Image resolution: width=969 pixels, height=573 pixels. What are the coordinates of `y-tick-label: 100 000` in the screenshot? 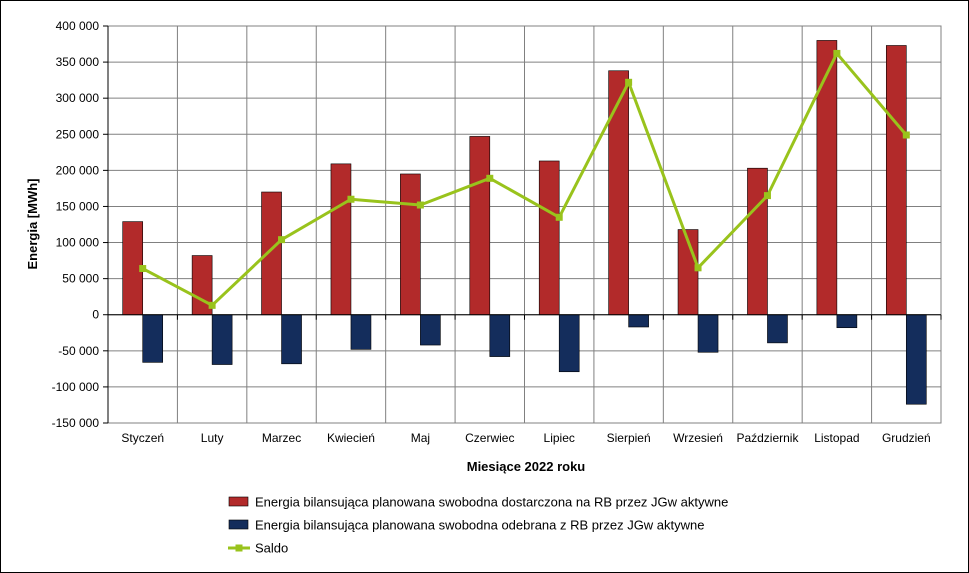 It's located at (78, 243).